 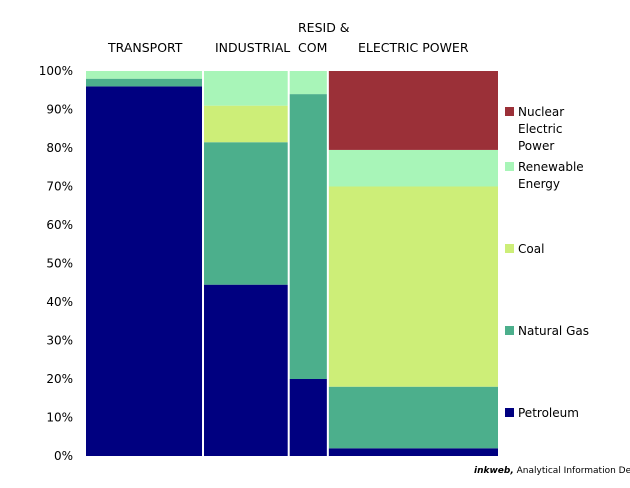 I want to click on legend-label-renewable-energy-0: Renewable, so click(x=551, y=167).